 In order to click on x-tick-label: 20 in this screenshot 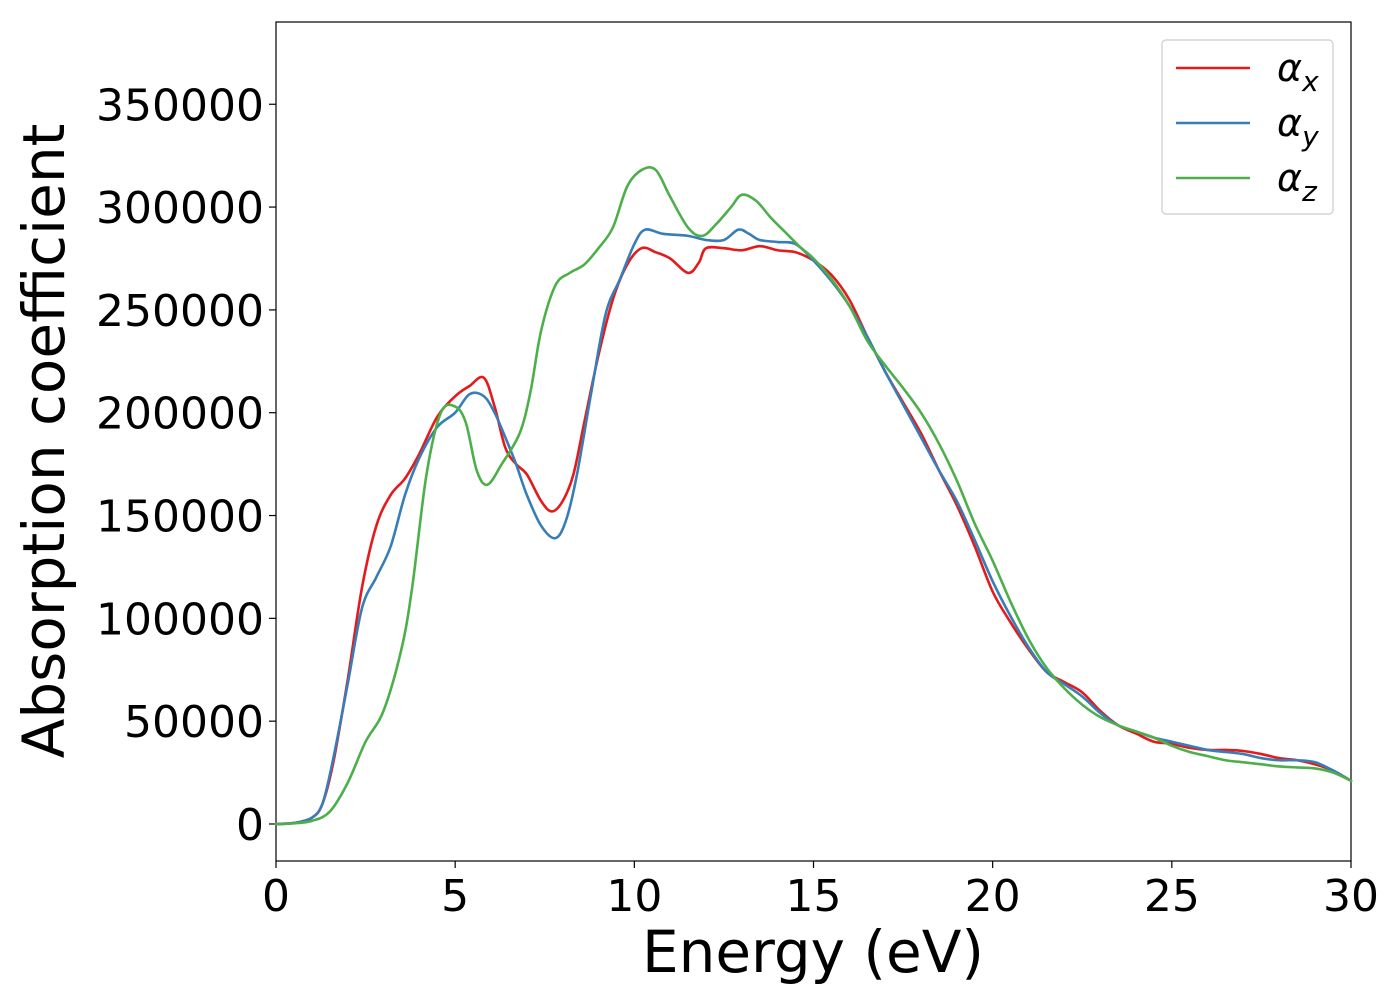, I will do `click(993, 896)`.